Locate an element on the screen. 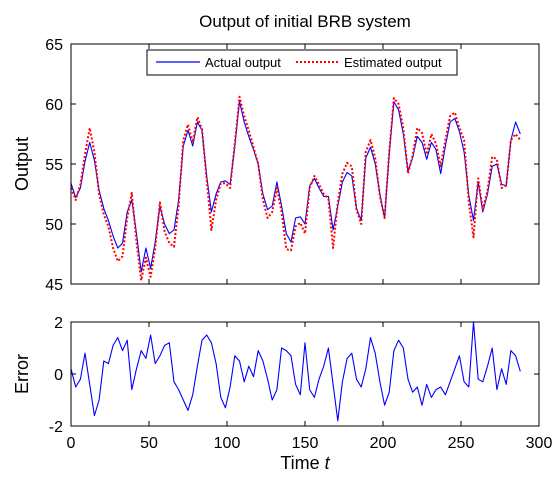  y-tick-label: 50 is located at coordinates (54, 225).